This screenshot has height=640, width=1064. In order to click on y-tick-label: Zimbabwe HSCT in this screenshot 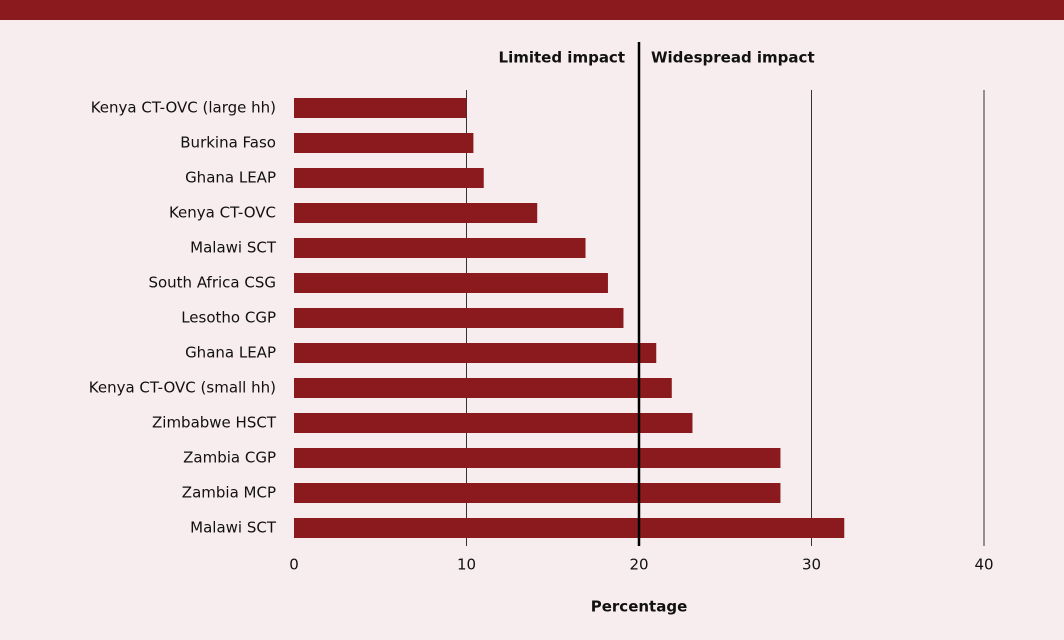, I will do `click(214, 423)`.